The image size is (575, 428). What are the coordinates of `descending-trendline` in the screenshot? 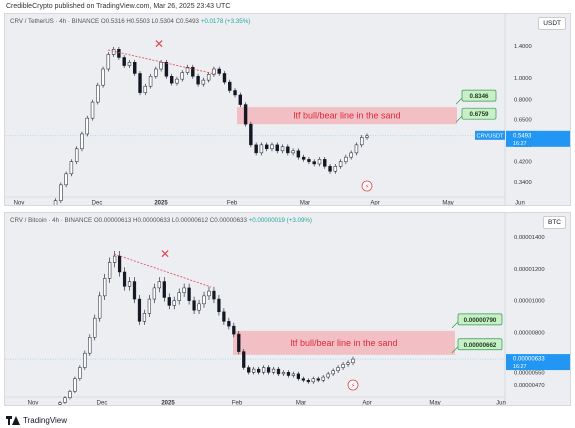 It's located at (161, 62).